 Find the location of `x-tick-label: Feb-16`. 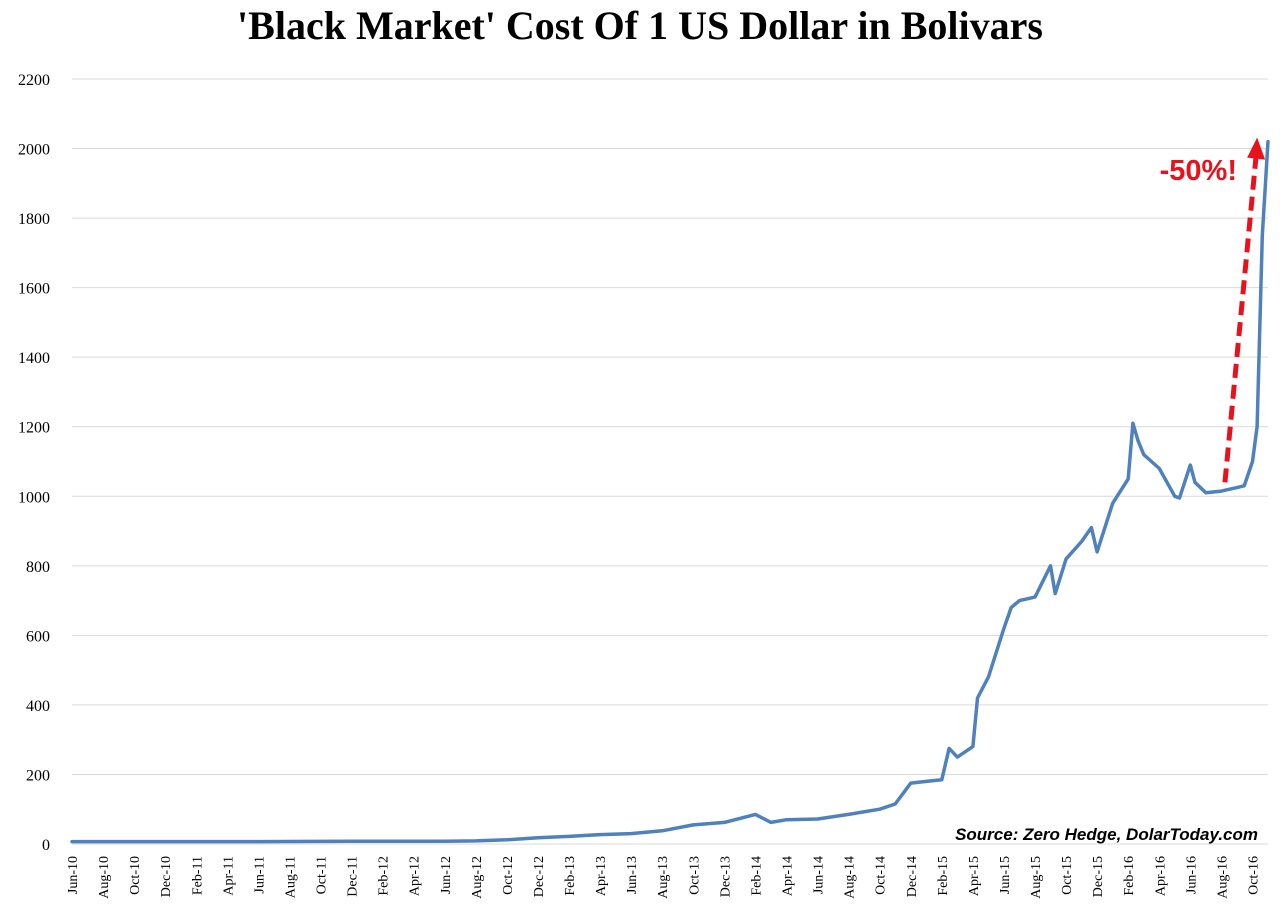

x-tick-label: Feb-16 is located at coordinates (1129, 876).